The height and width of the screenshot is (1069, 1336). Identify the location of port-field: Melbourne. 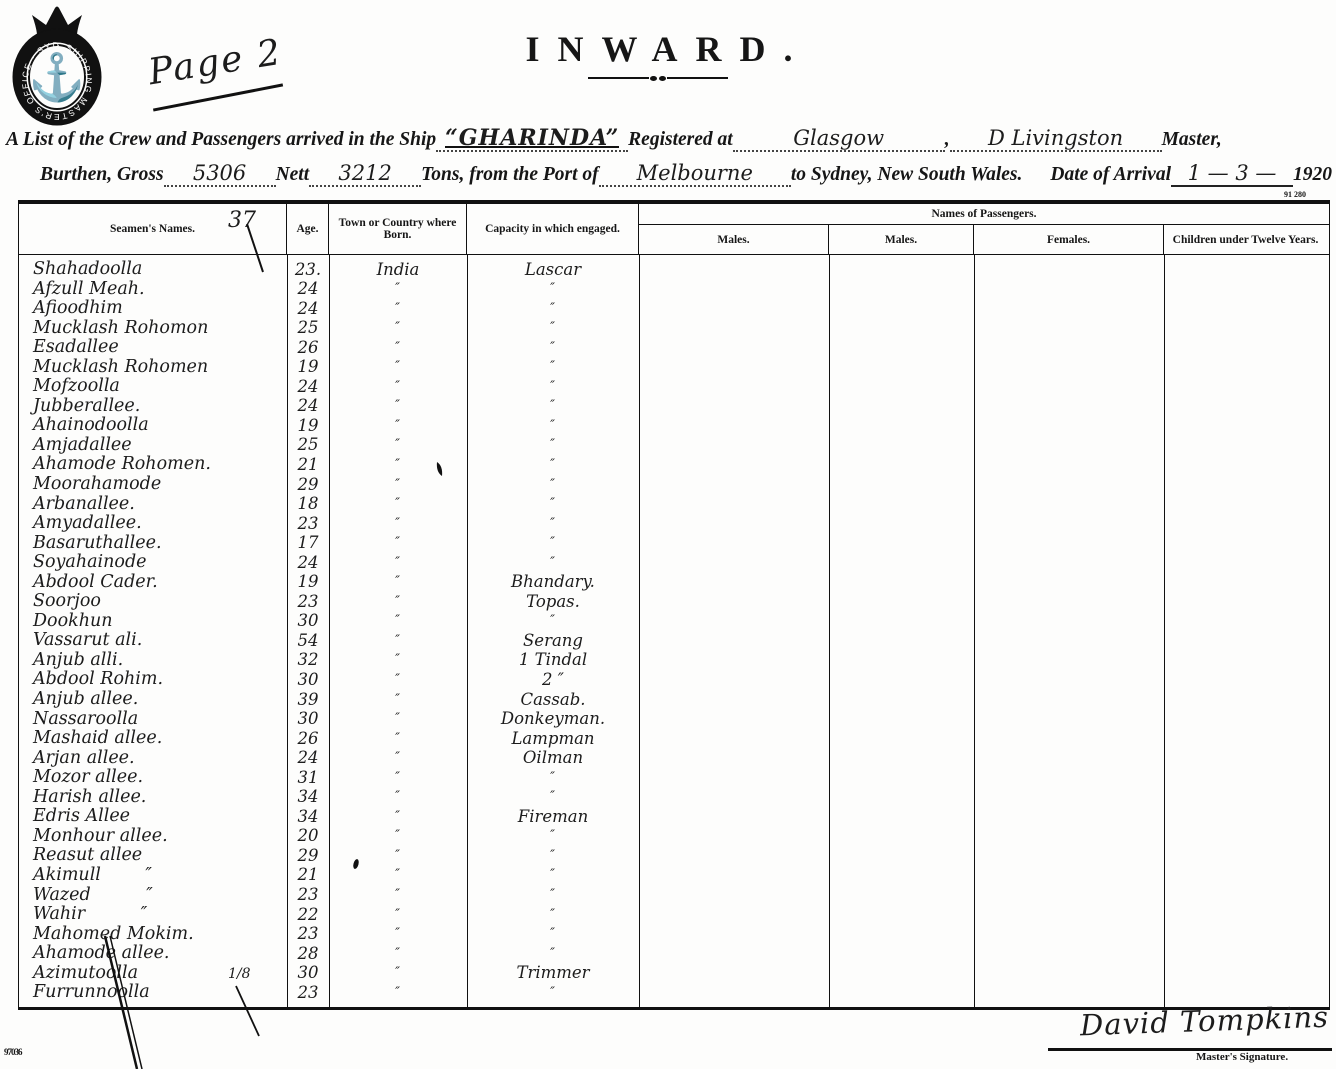
(694, 175).